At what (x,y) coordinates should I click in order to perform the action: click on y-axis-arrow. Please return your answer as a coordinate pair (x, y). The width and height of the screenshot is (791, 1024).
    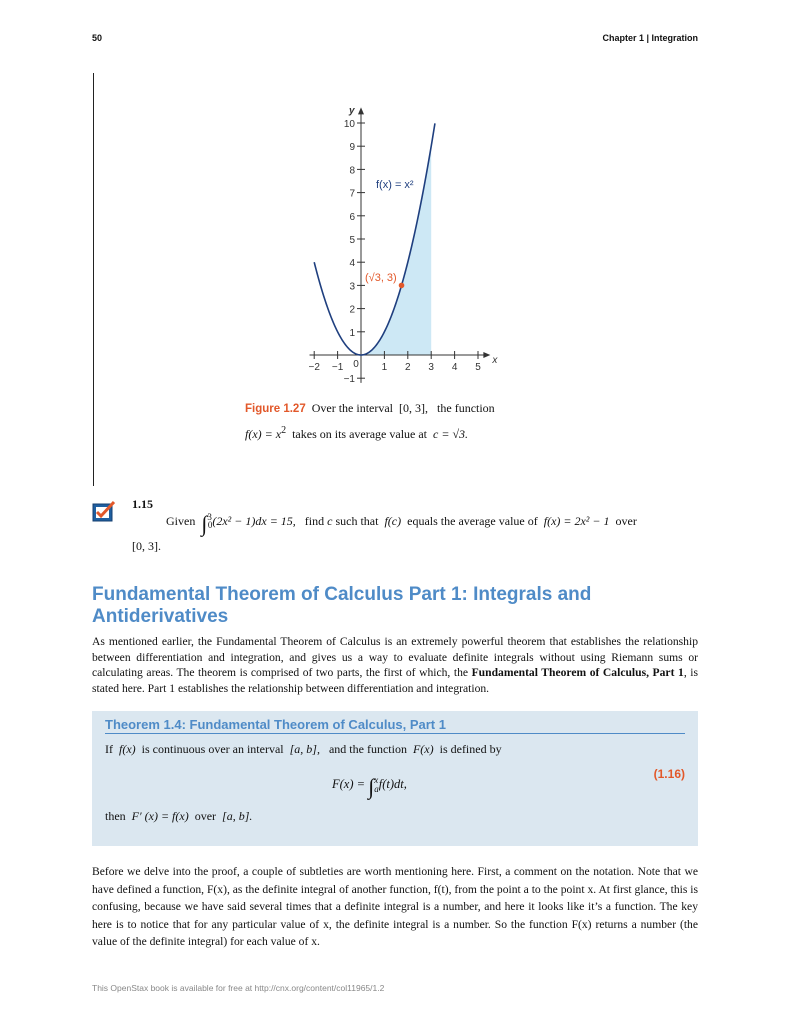
    Looking at the image, I should click on (361, 111).